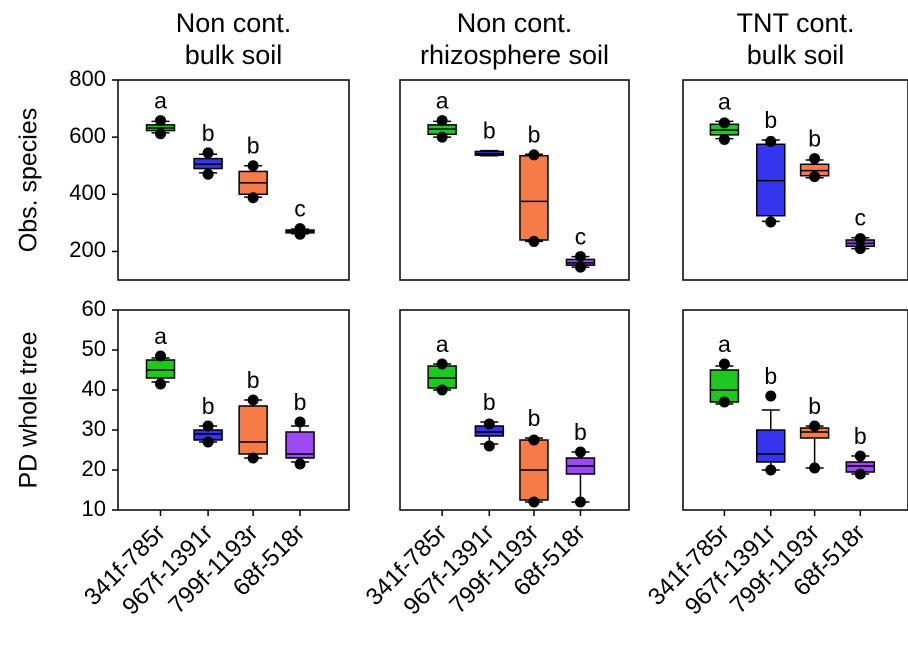  What do you see at coordinates (87, 78) in the screenshot?
I see `y-tick-label: 800` at bounding box center [87, 78].